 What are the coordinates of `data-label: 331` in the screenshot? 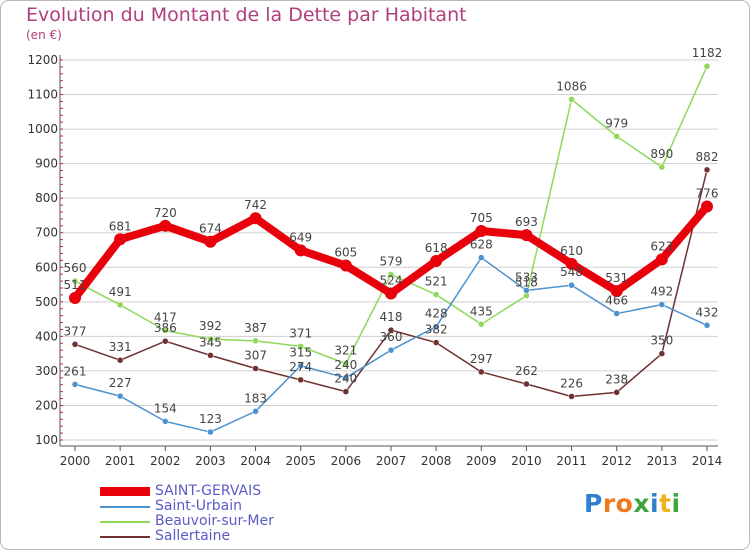 It's located at (120, 347).